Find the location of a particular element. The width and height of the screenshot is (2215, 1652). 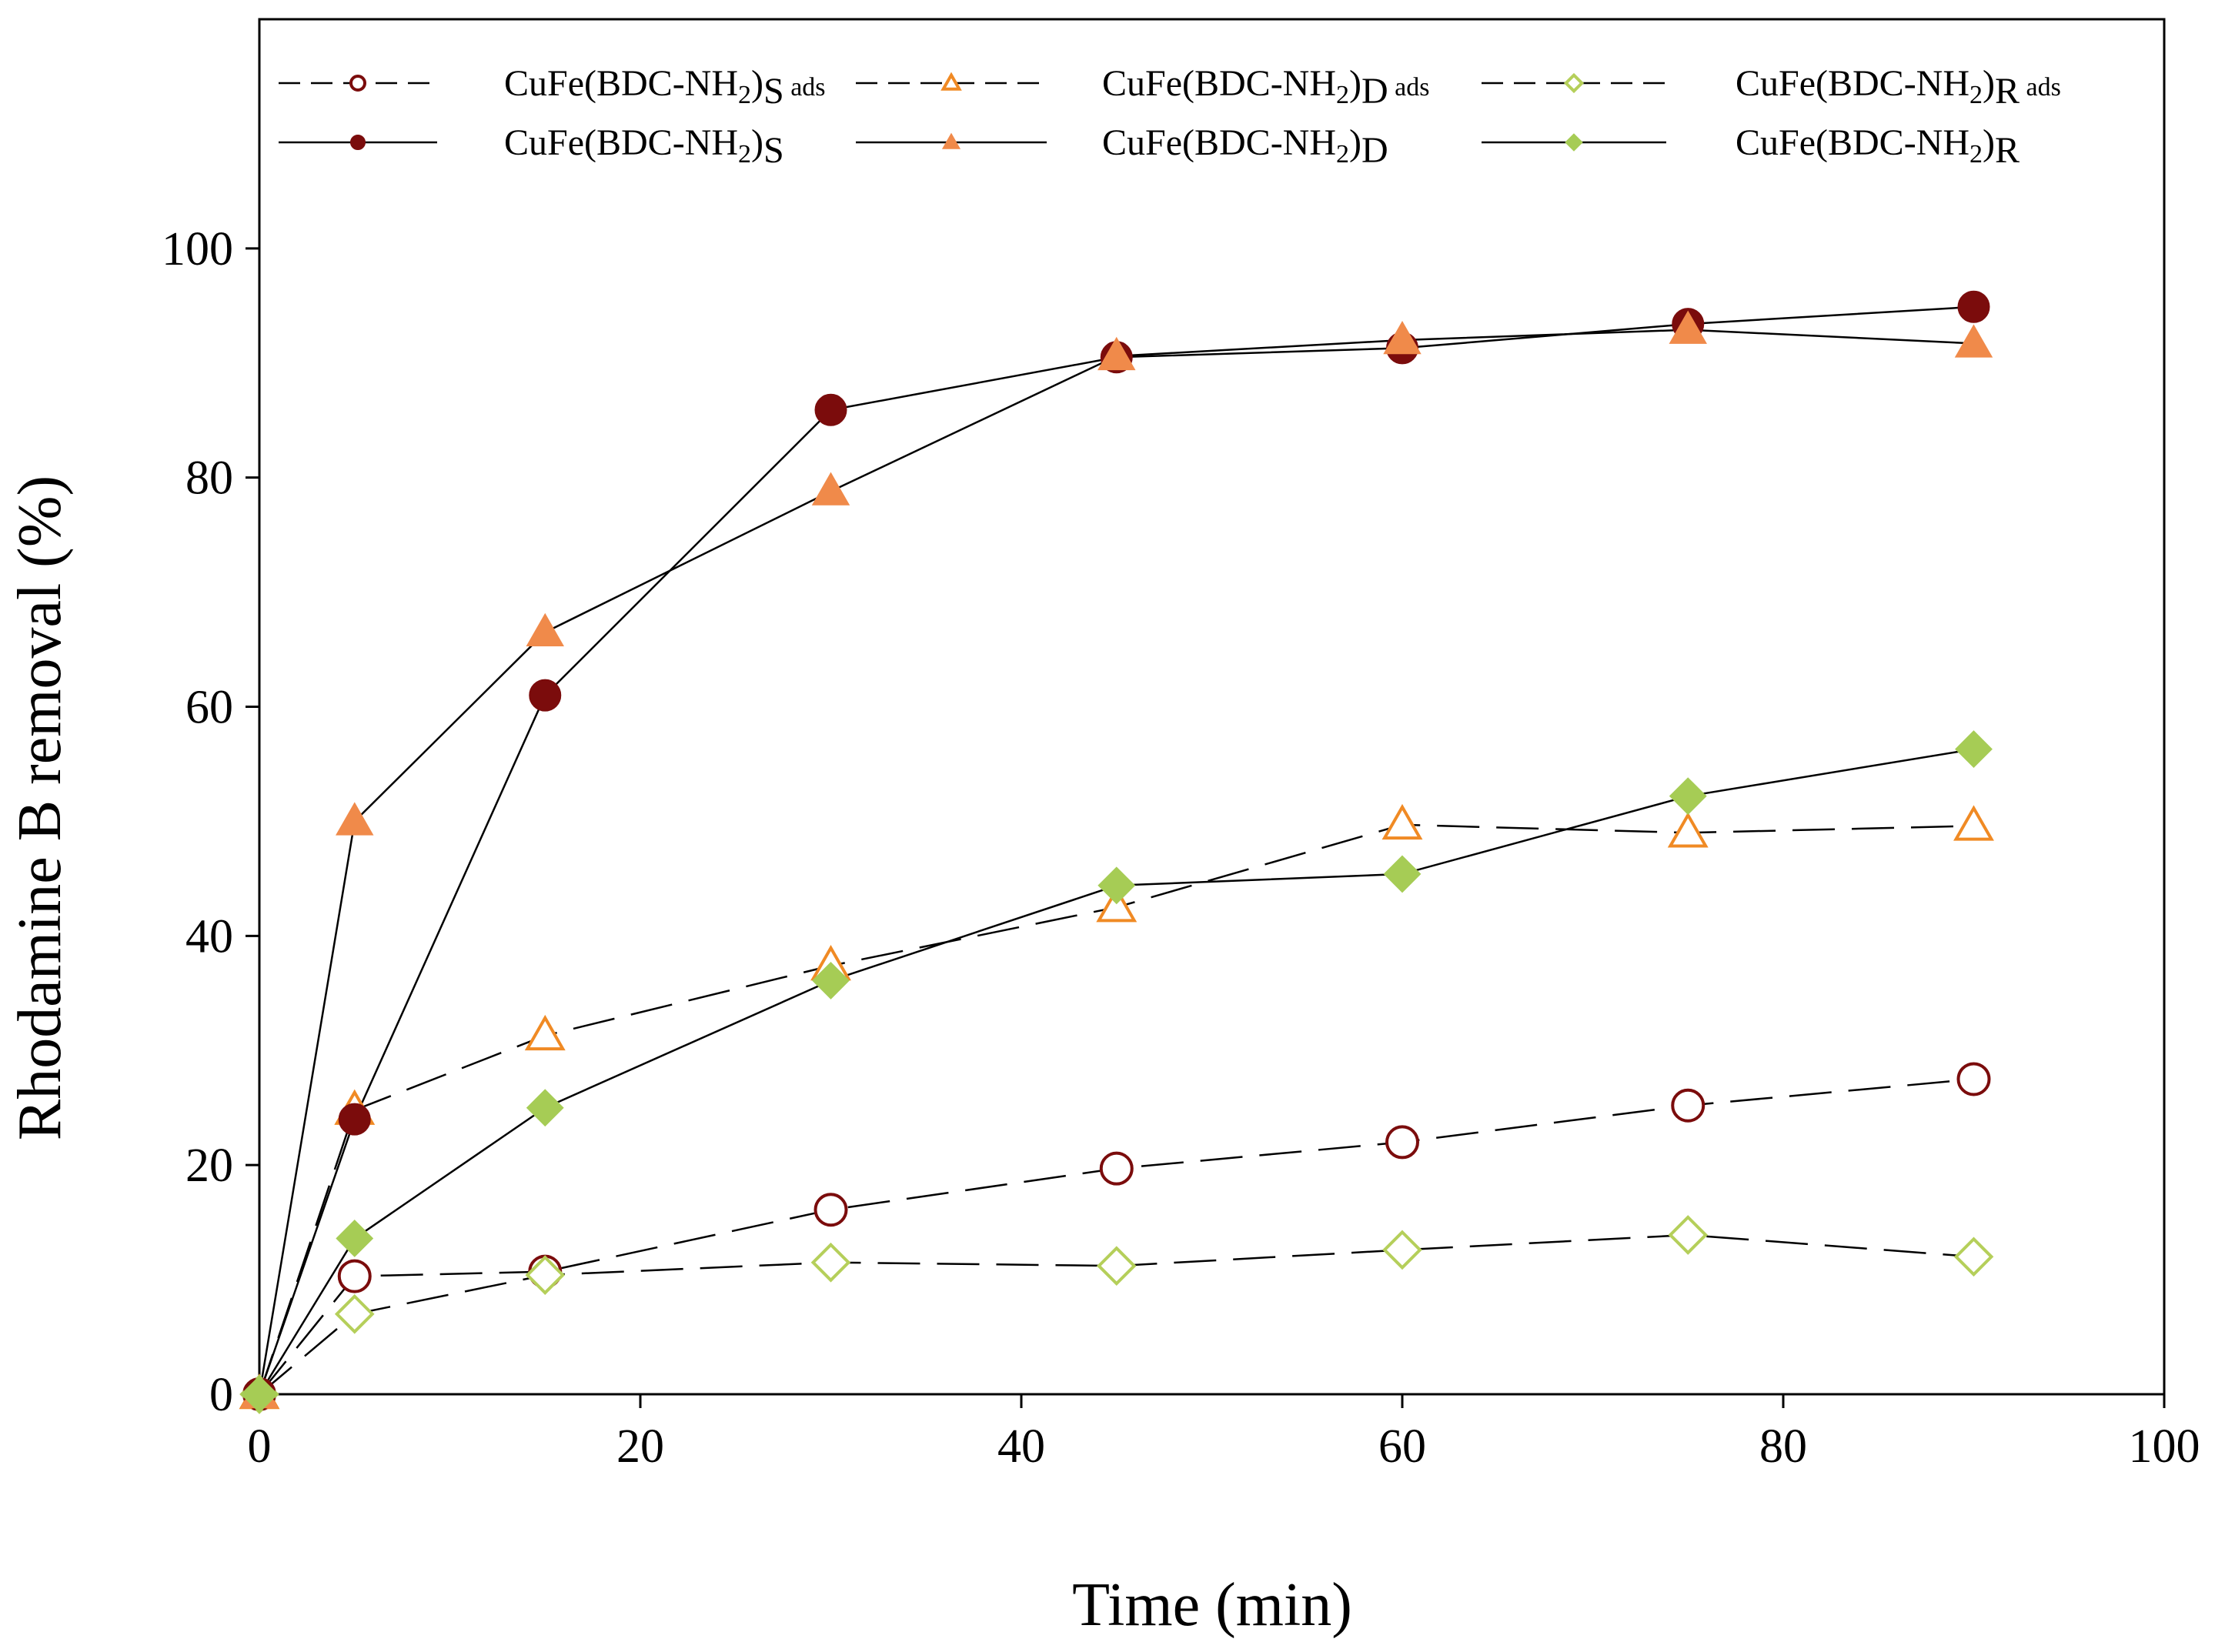

x-tick-label: 20 is located at coordinates (640, 1446).